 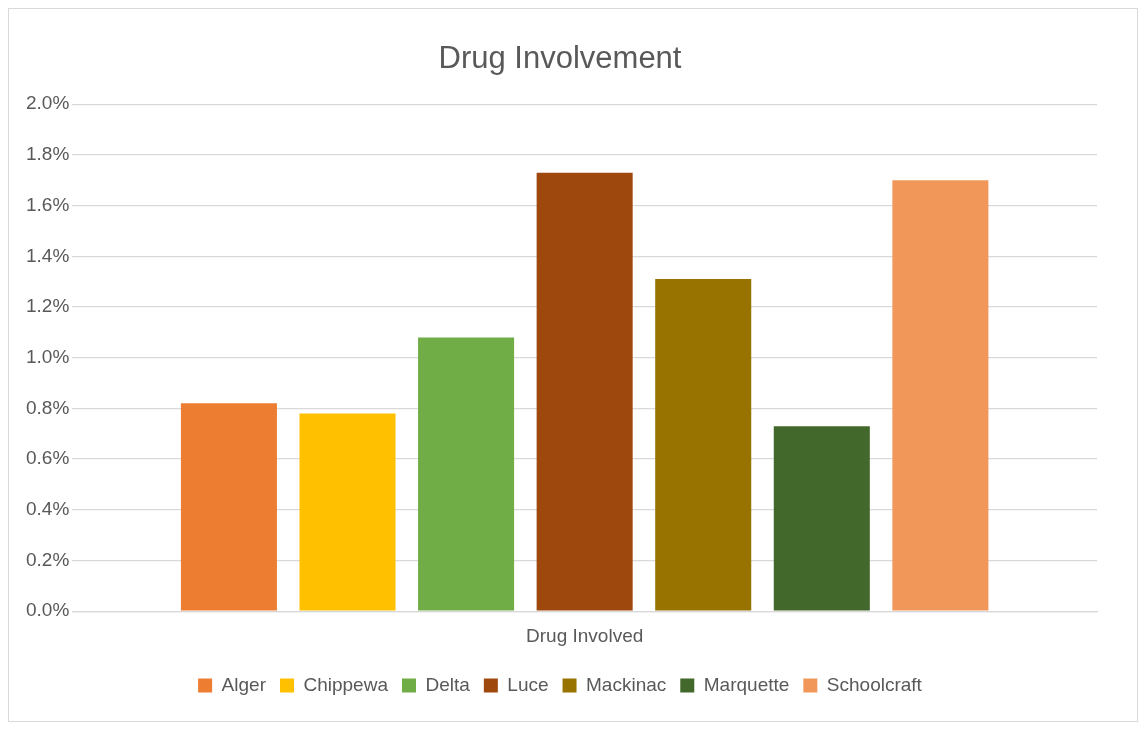 What do you see at coordinates (47, 204) in the screenshot?
I see `y-tick-label: 1.6%` at bounding box center [47, 204].